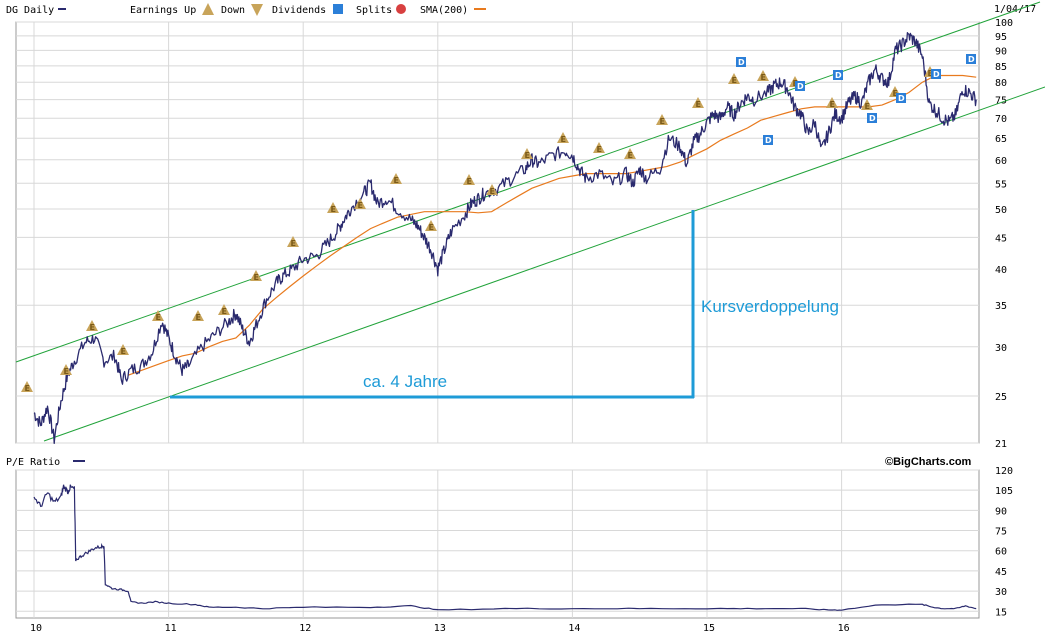 The image size is (1045, 635). Describe the element at coordinates (33, 462) in the screenshot. I see `pe-ratio-title: P/E Ratio` at that location.